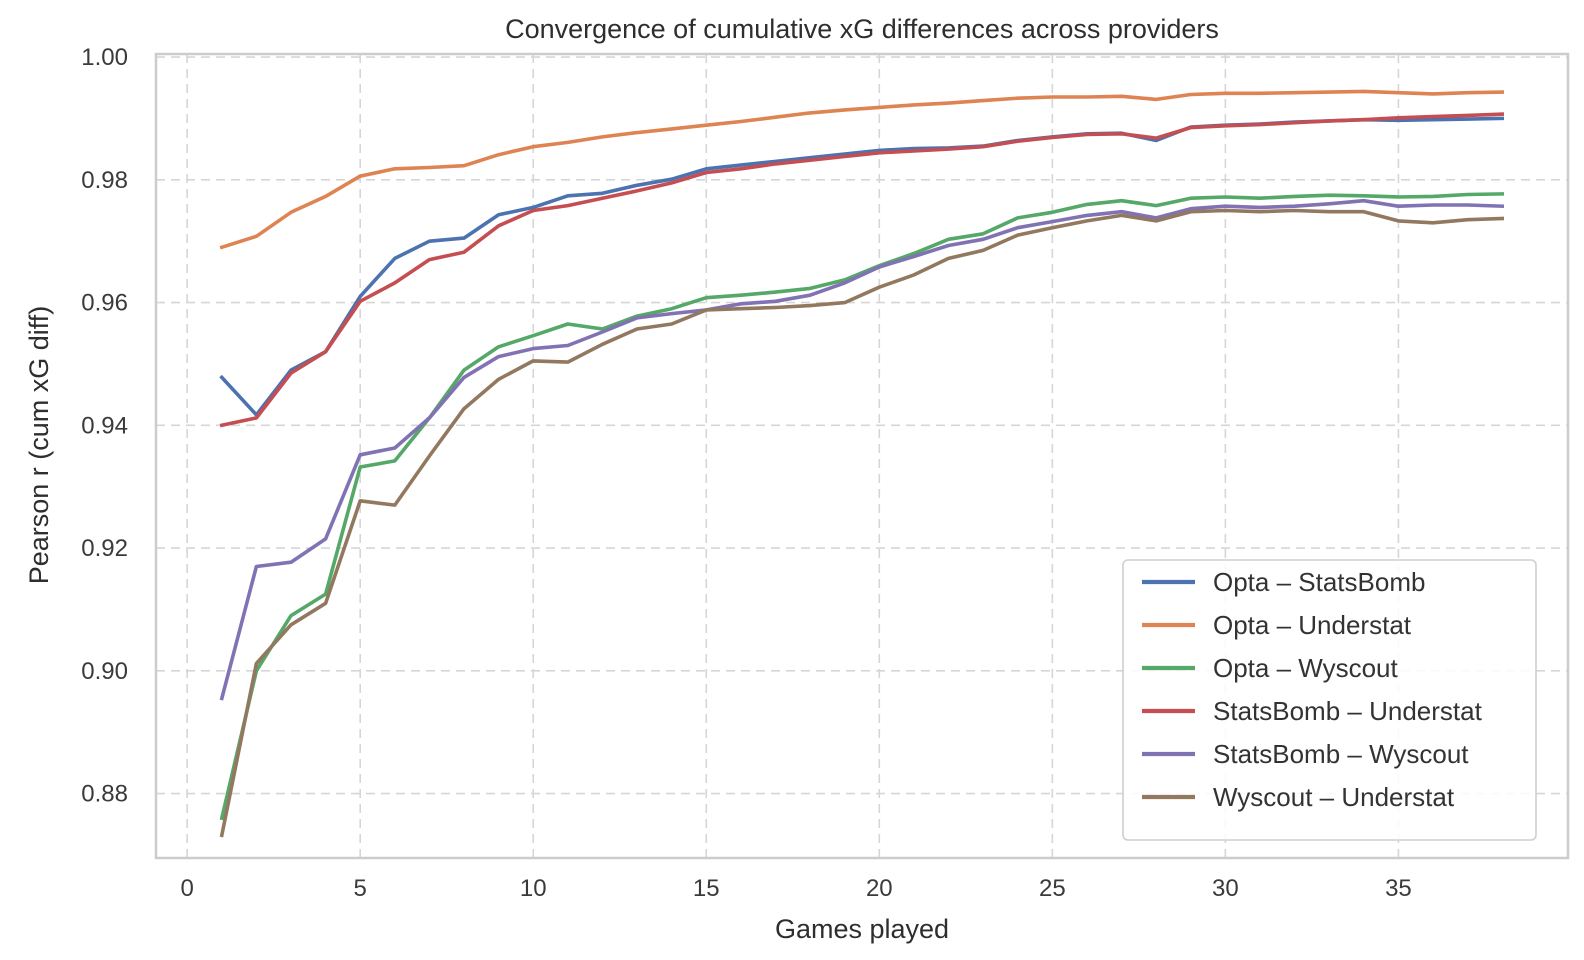 This screenshot has height=960, width=1584. I want to click on x-tick-label: 15, so click(706, 888).